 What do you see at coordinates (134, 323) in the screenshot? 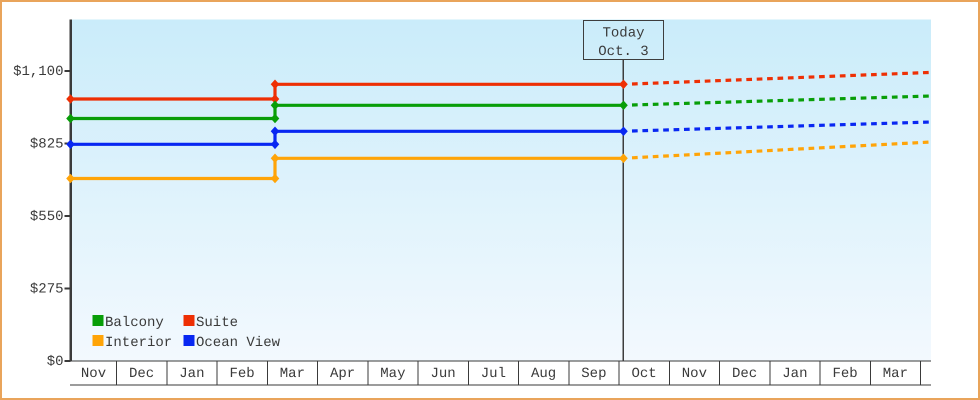
I see `svg-text: Balcony` at bounding box center [134, 323].